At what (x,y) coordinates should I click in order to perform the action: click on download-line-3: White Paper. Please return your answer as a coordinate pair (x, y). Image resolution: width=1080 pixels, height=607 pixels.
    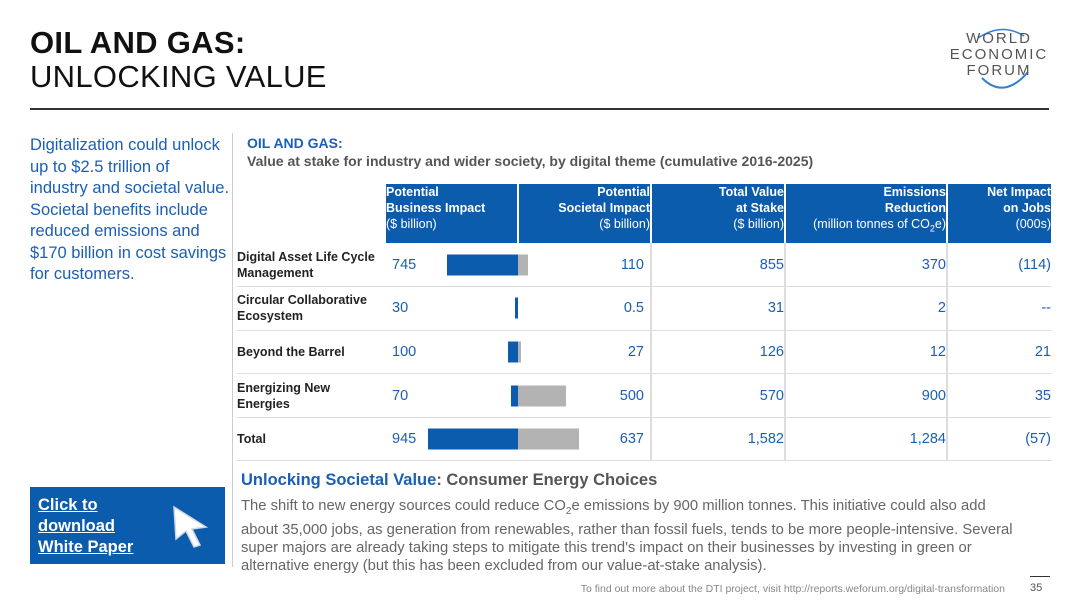
    Looking at the image, I should click on (86, 547).